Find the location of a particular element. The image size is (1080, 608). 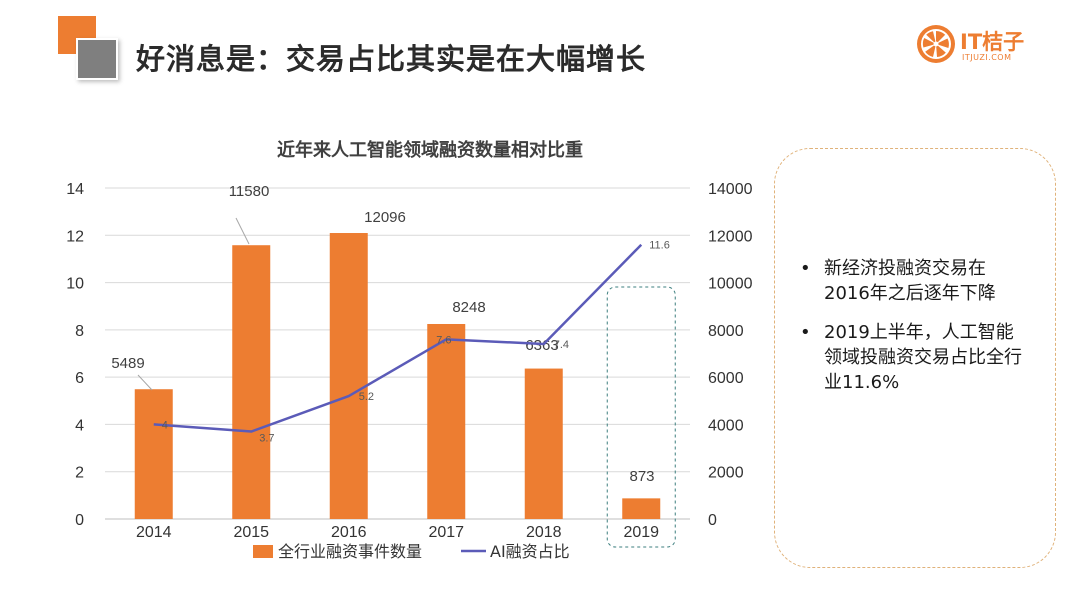

note-item: • 2019上半年，人工智能领域投融资交易占比全行业11.6% is located at coordinates (915, 357).